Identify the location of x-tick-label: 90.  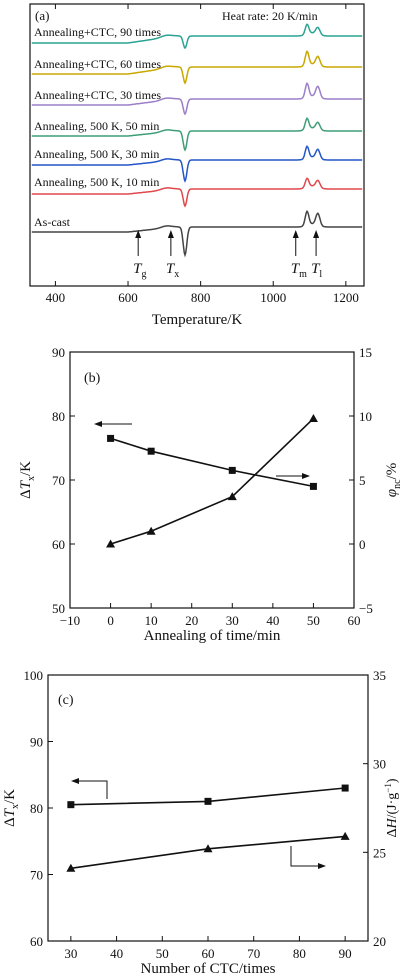
(345, 953).